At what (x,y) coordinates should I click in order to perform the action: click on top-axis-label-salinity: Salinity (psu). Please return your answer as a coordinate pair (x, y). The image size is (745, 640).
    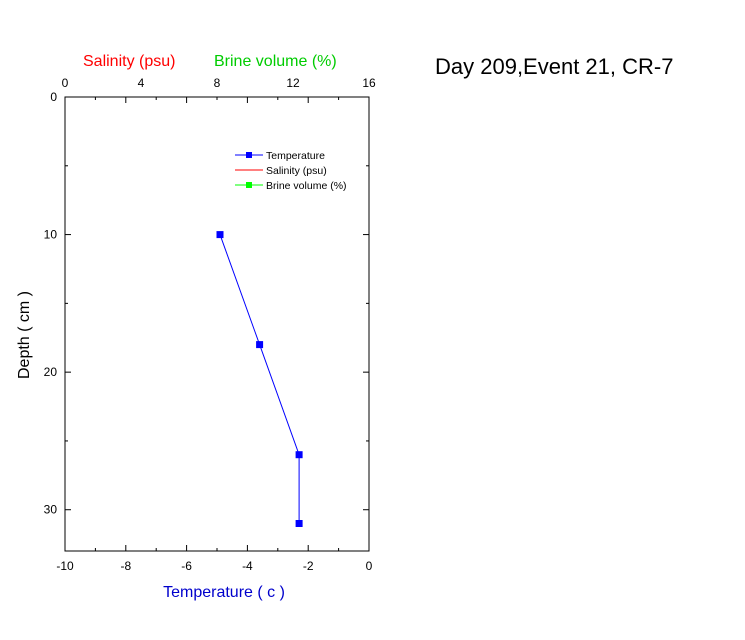
    Looking at the image, I should click on (129, 61).